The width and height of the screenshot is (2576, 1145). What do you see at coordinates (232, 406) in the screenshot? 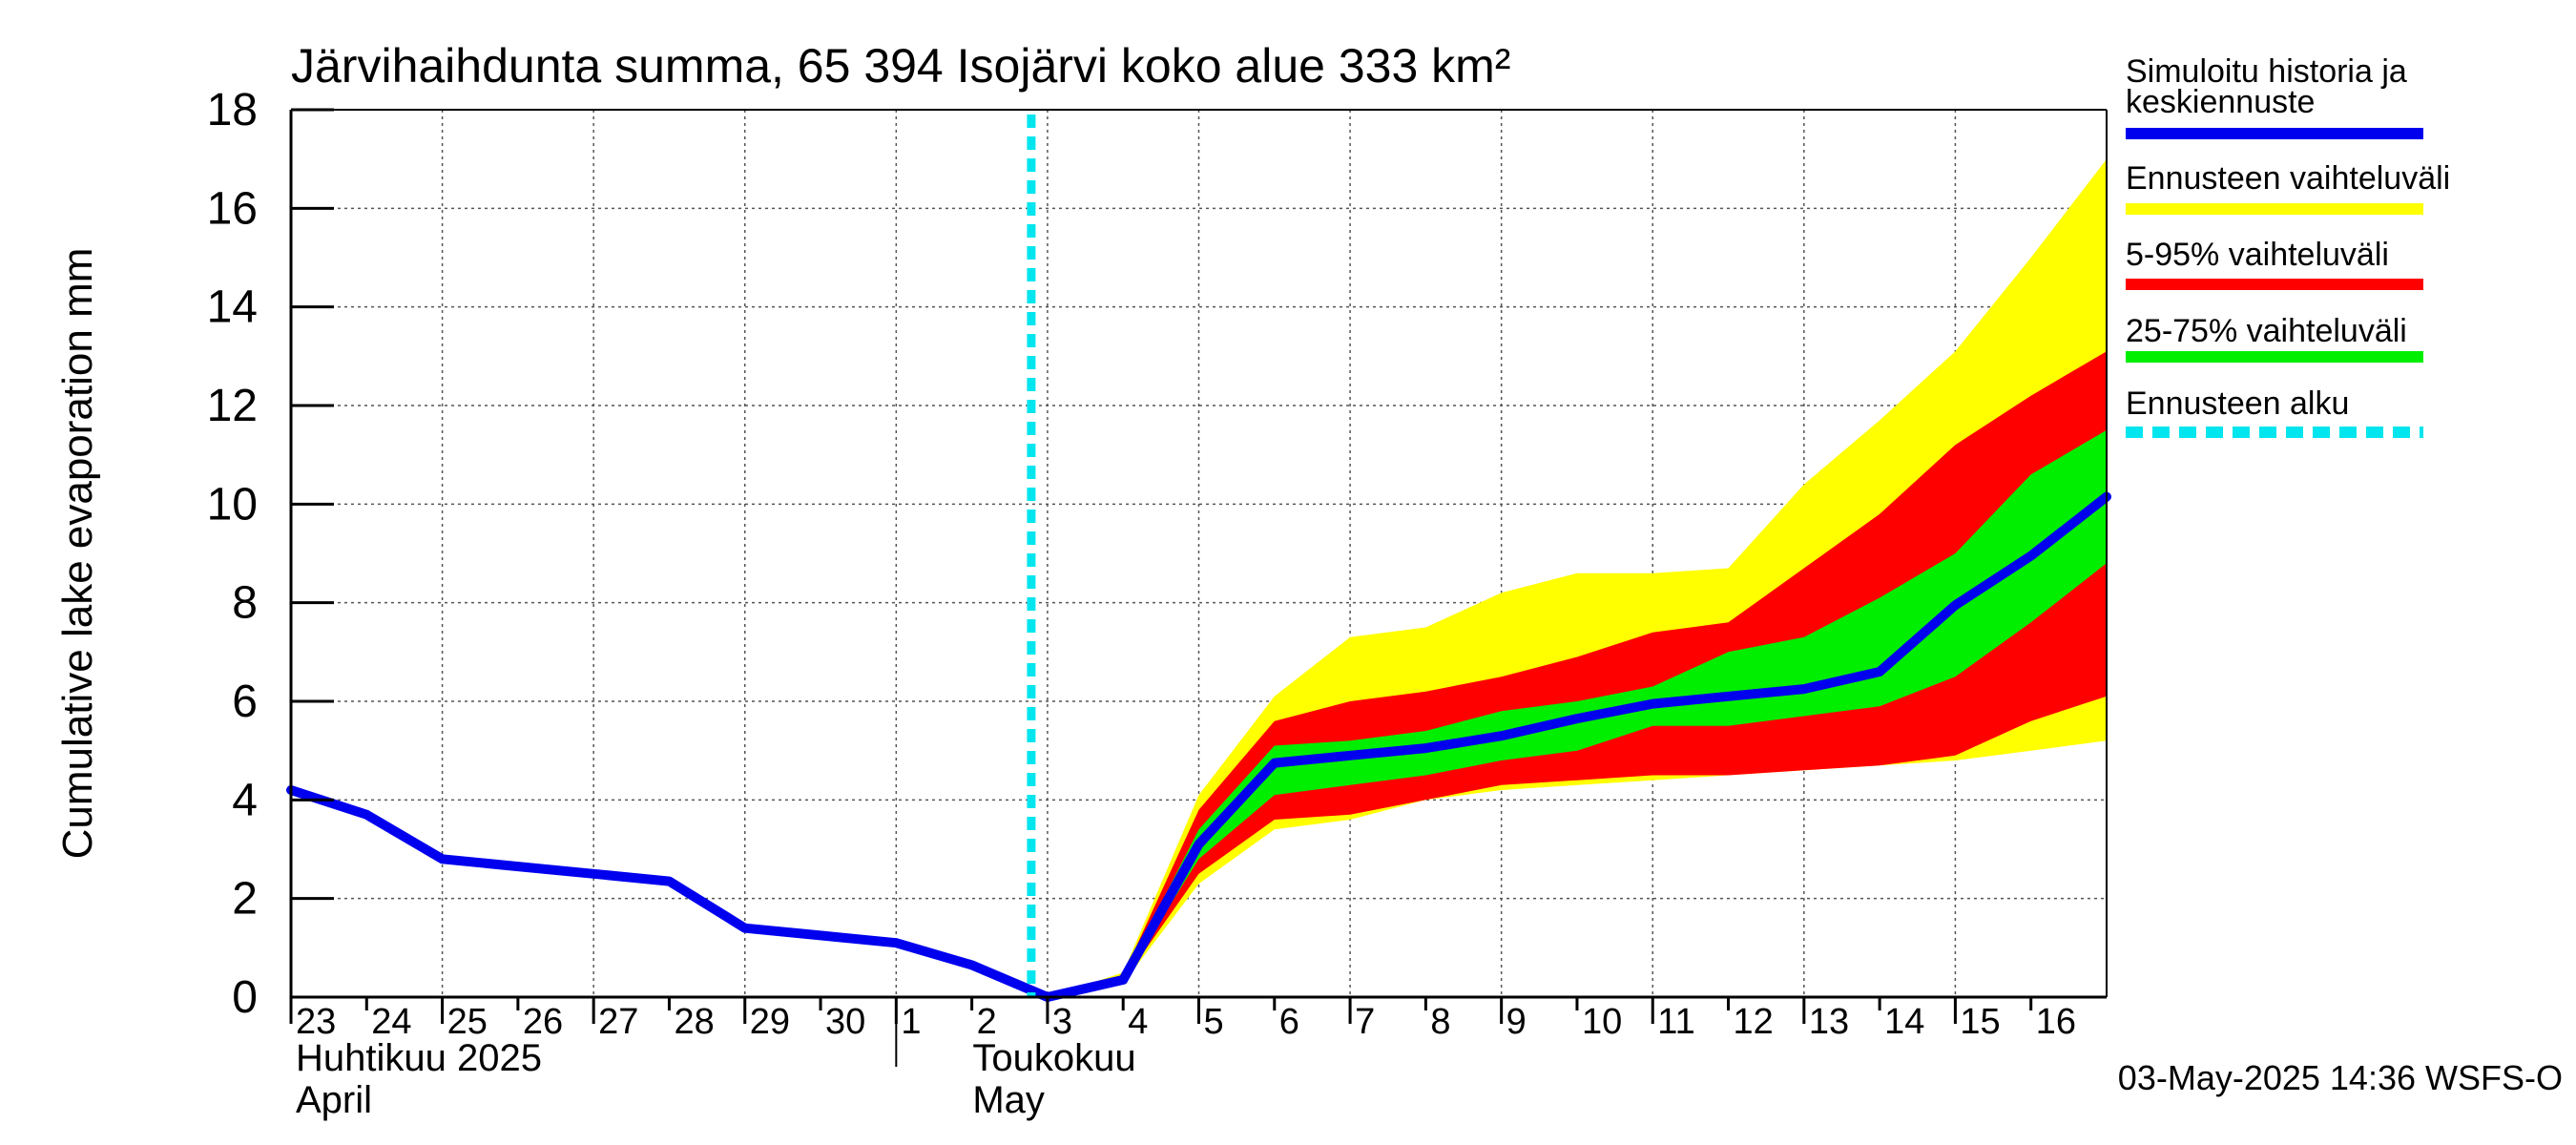
I see `y-tick-label: 12` at bounding box center [232, 406].